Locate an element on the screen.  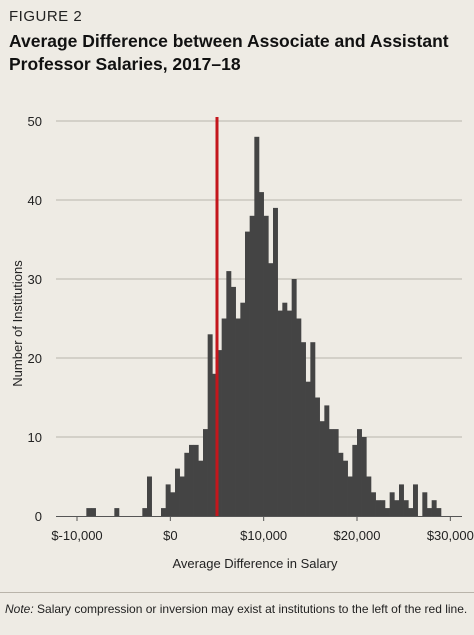
x-tick-label: $0 is located at coordinates (170, 535).